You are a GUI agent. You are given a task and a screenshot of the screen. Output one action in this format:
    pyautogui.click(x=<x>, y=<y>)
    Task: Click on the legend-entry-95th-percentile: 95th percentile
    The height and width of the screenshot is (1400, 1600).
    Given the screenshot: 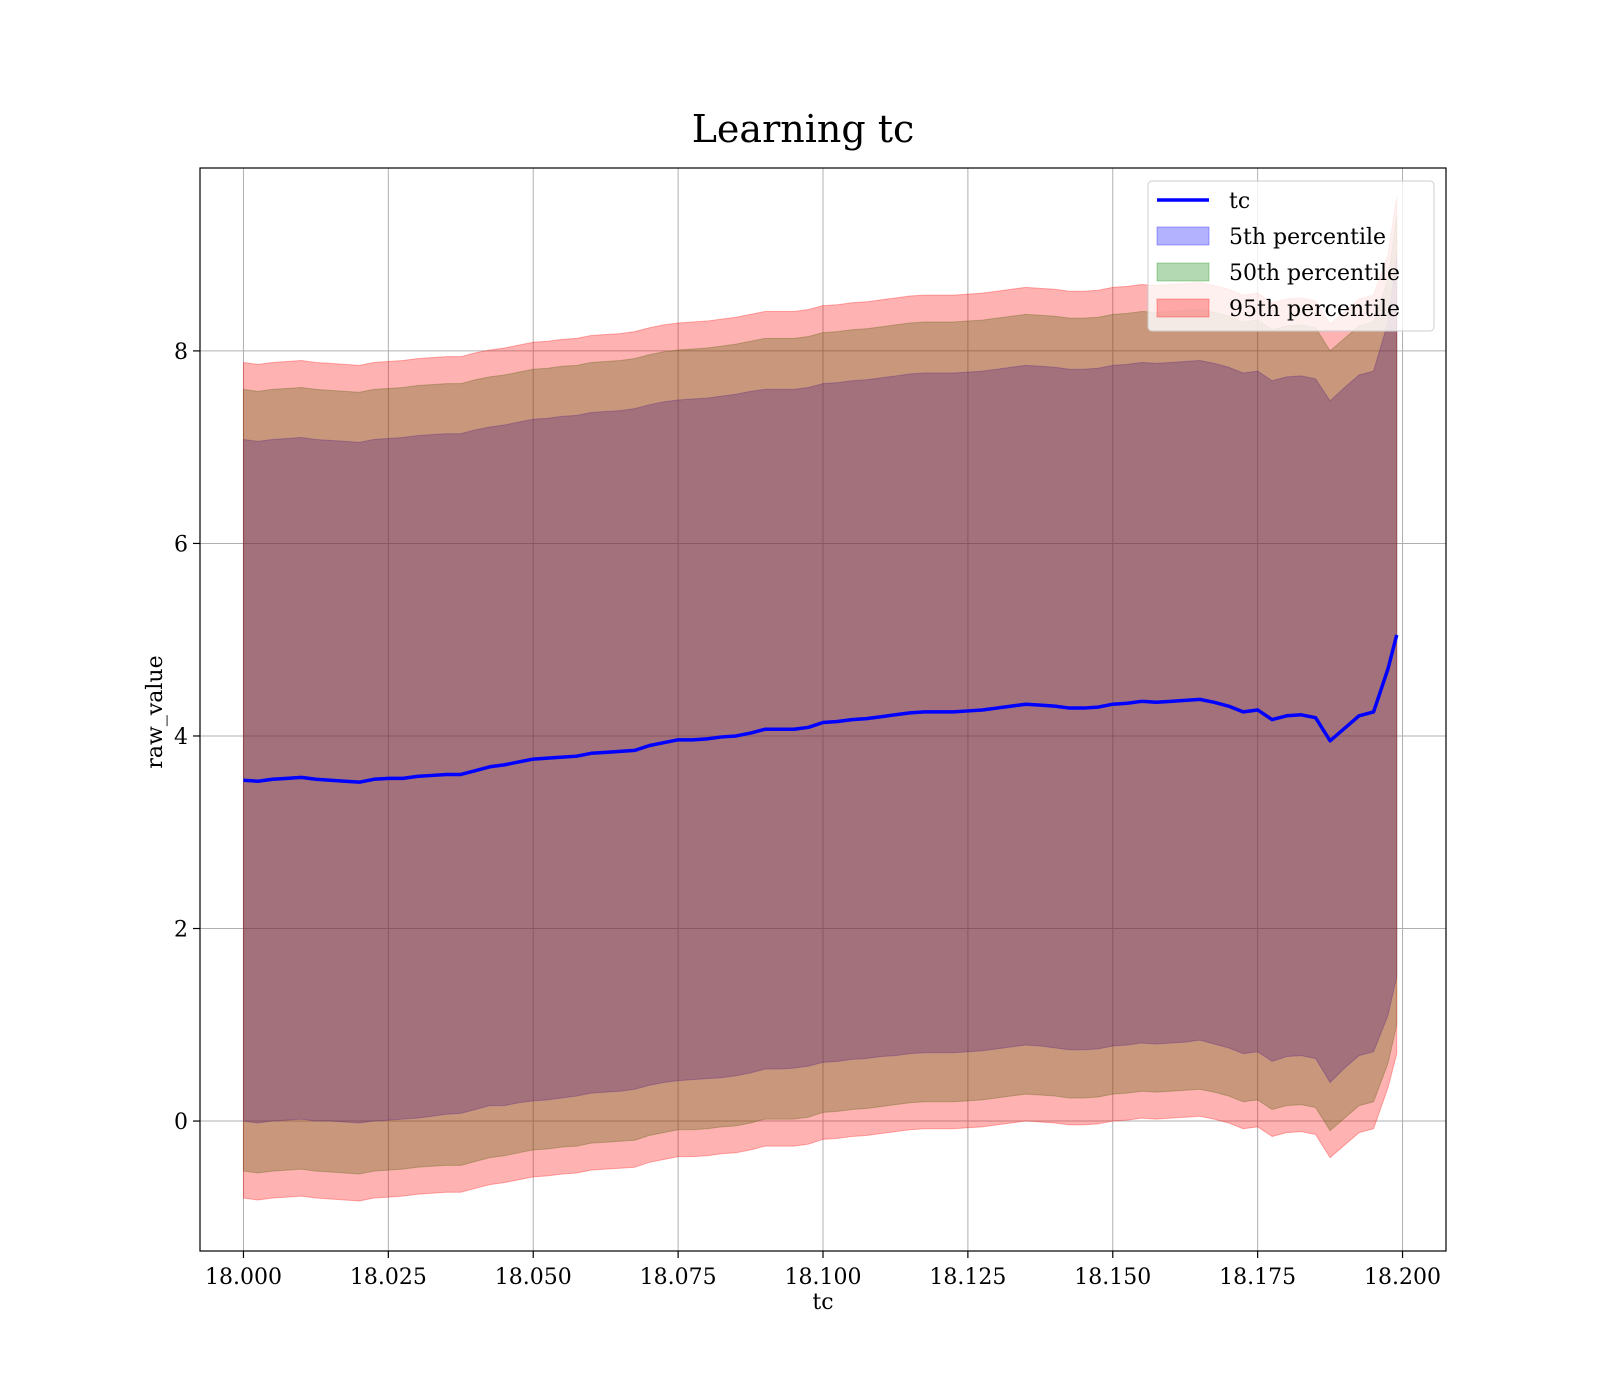 What is the action you would take?
    pyautogui.click(x=1314, y=309)
    